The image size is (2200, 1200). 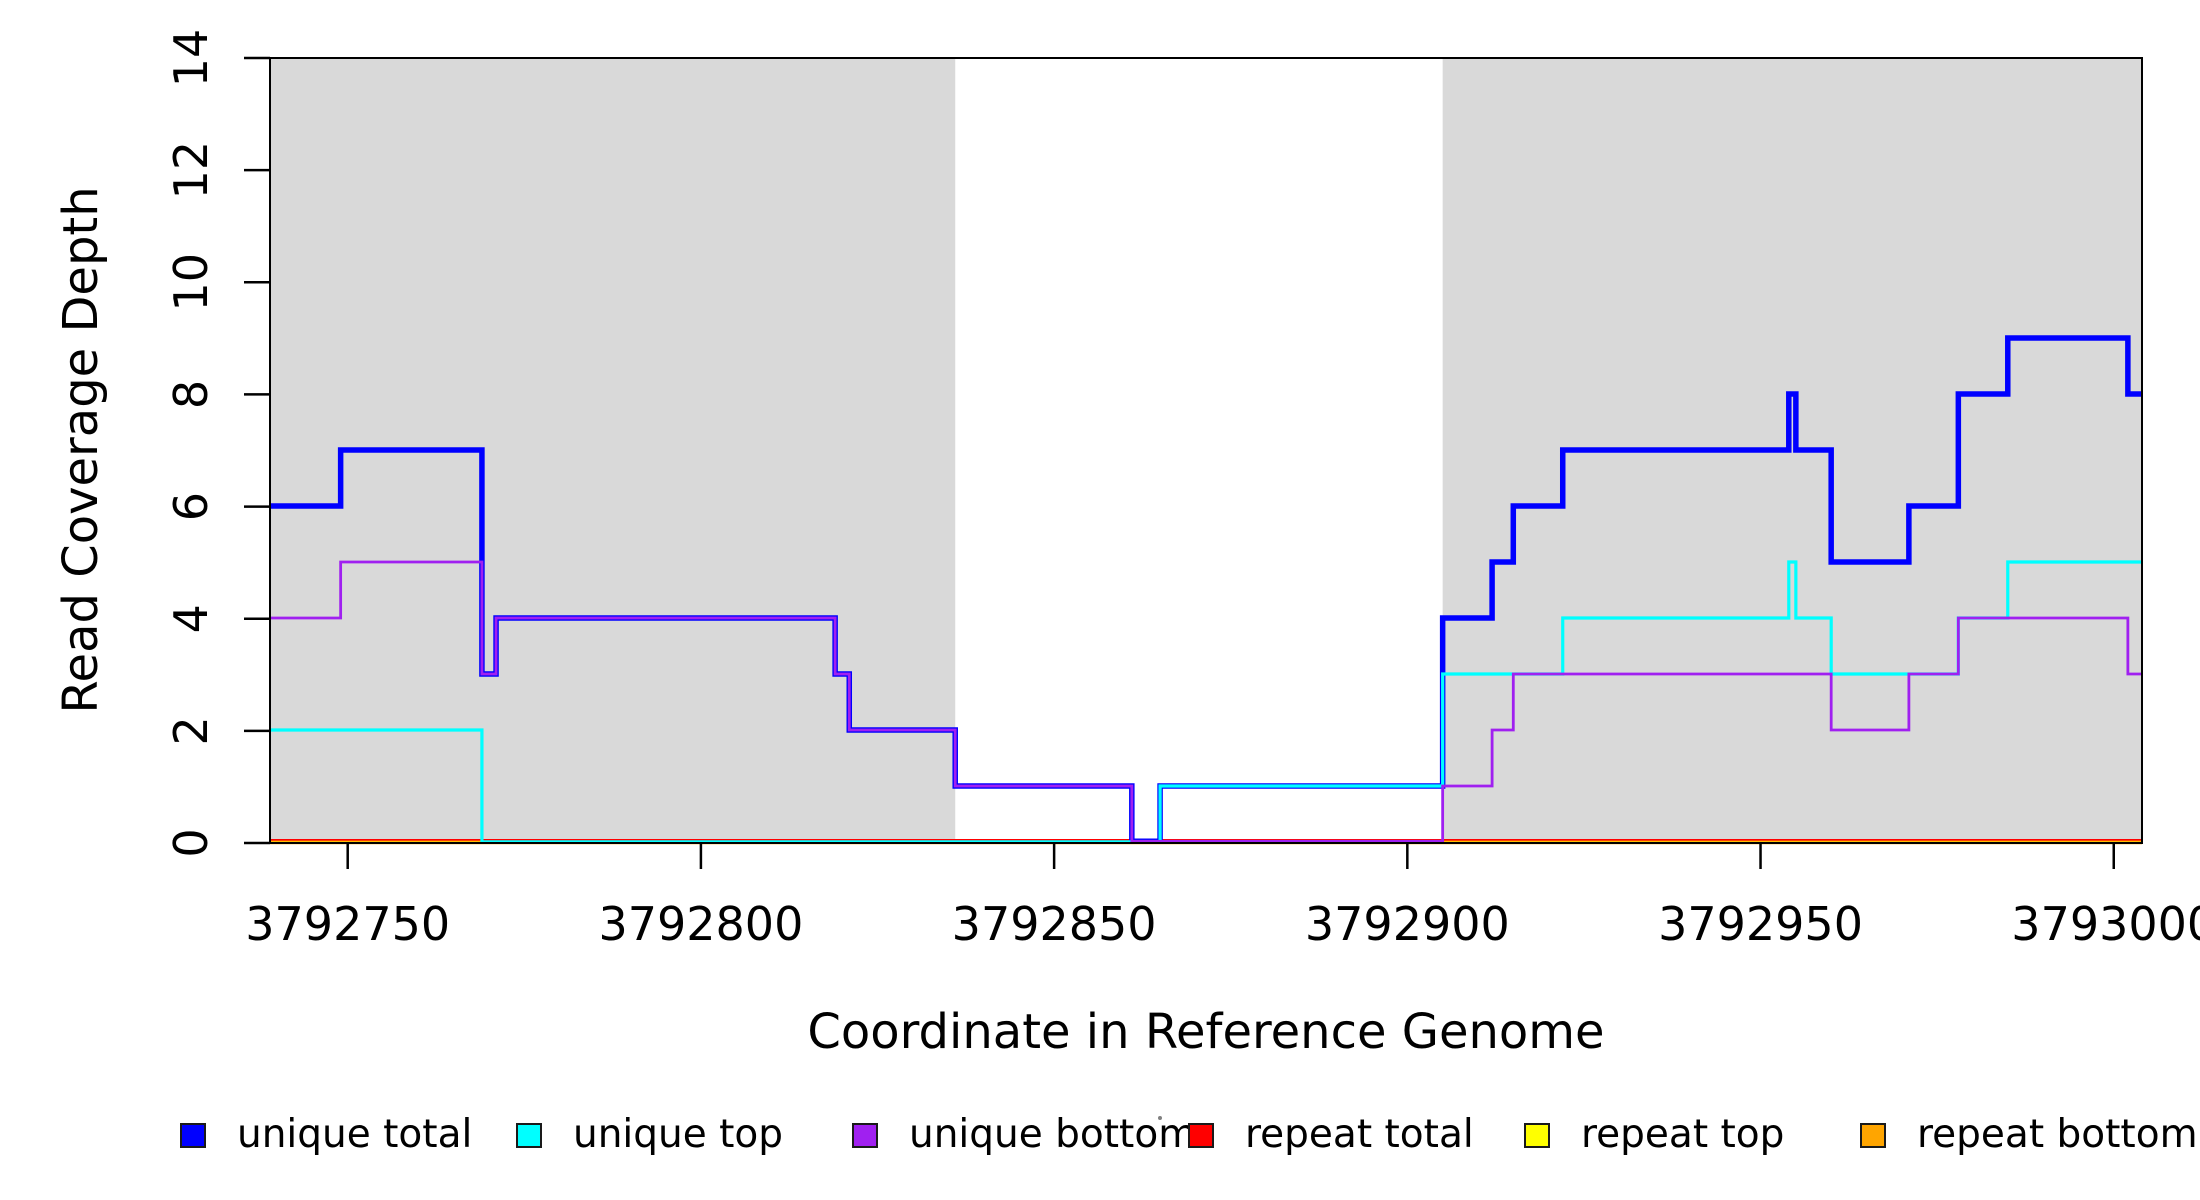 What do you see at coordinates (1682, 1134) in the screenshot?
I see `legend-label-repeat-top: repeat top` at bounding box center [1682, 1134].